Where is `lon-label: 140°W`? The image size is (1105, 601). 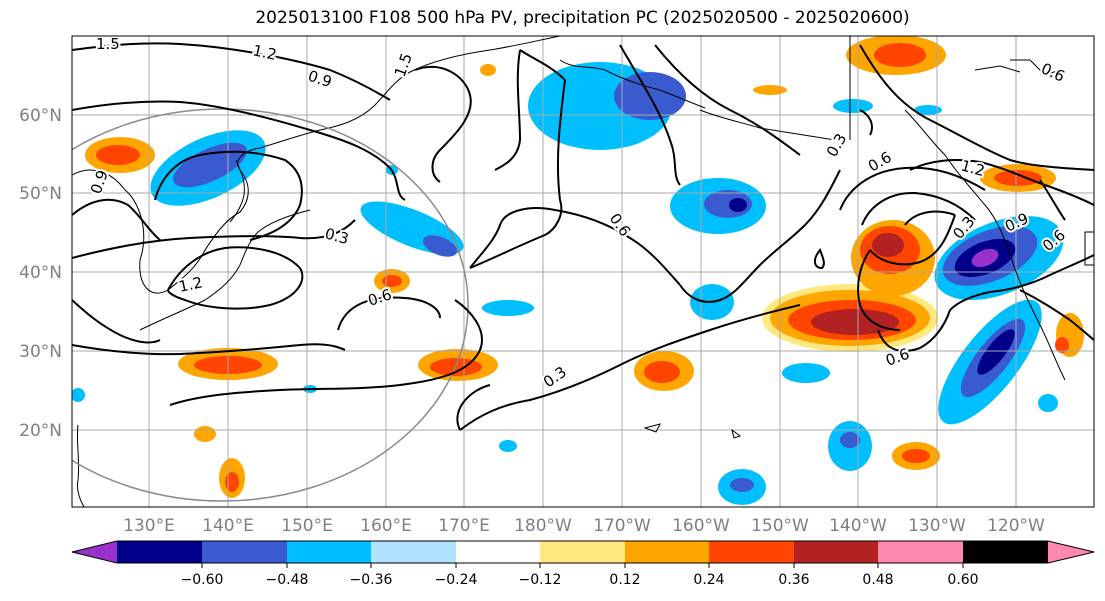 lon-label: 140°W is located at coordinates (858, 526).